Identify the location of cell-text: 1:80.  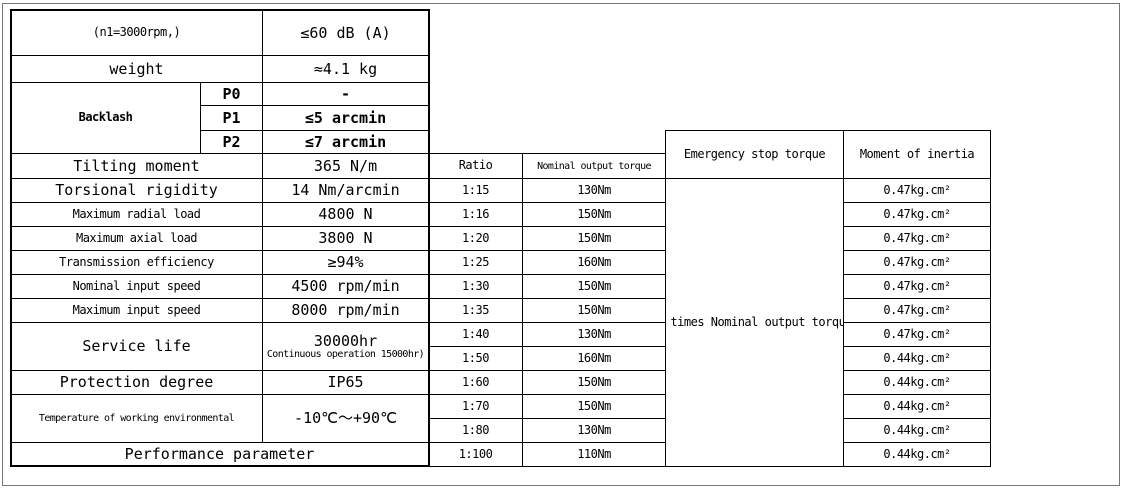
(475, 429).